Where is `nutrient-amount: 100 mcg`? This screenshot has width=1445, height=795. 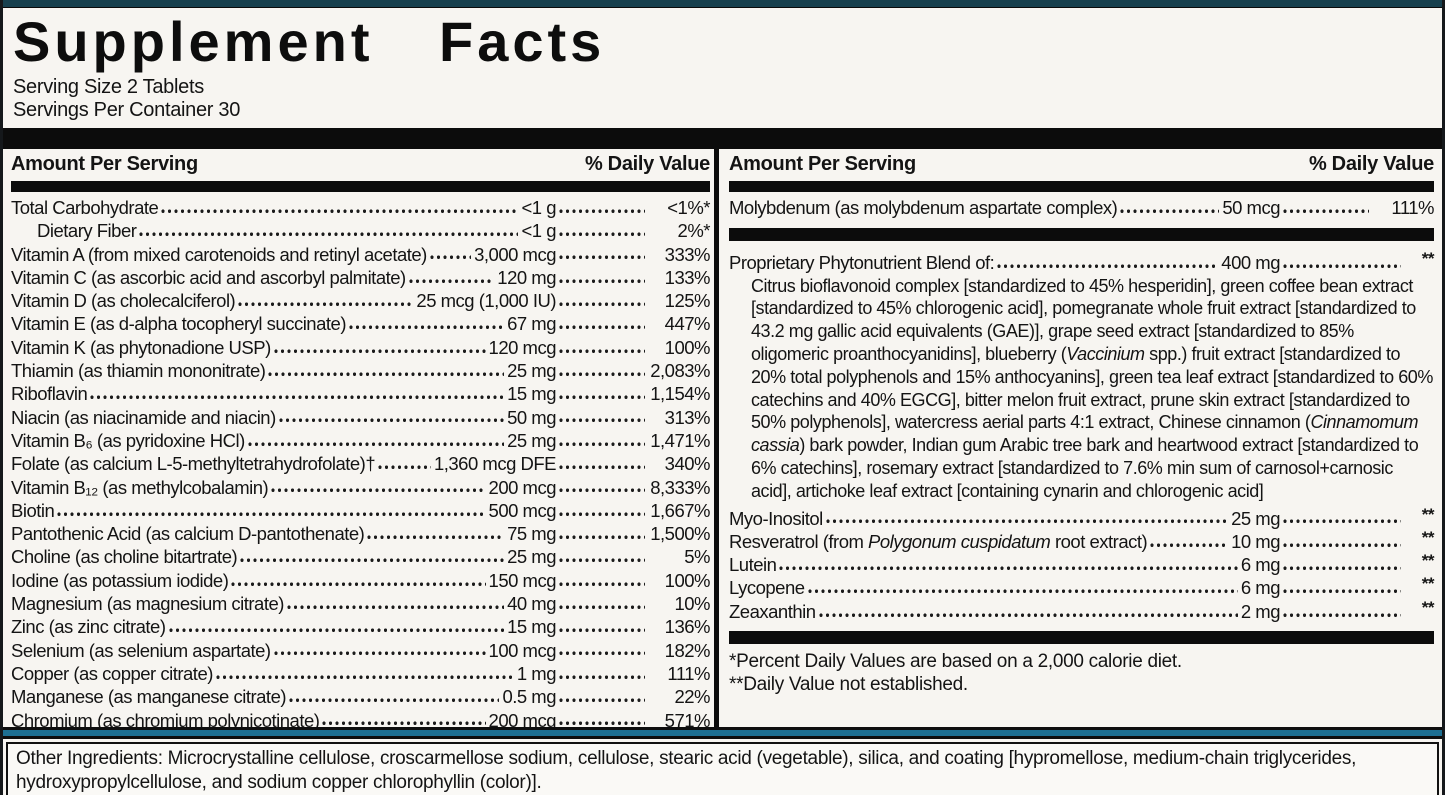 nutrient-amount: 100 mcg is located at coordinates (522, 650).